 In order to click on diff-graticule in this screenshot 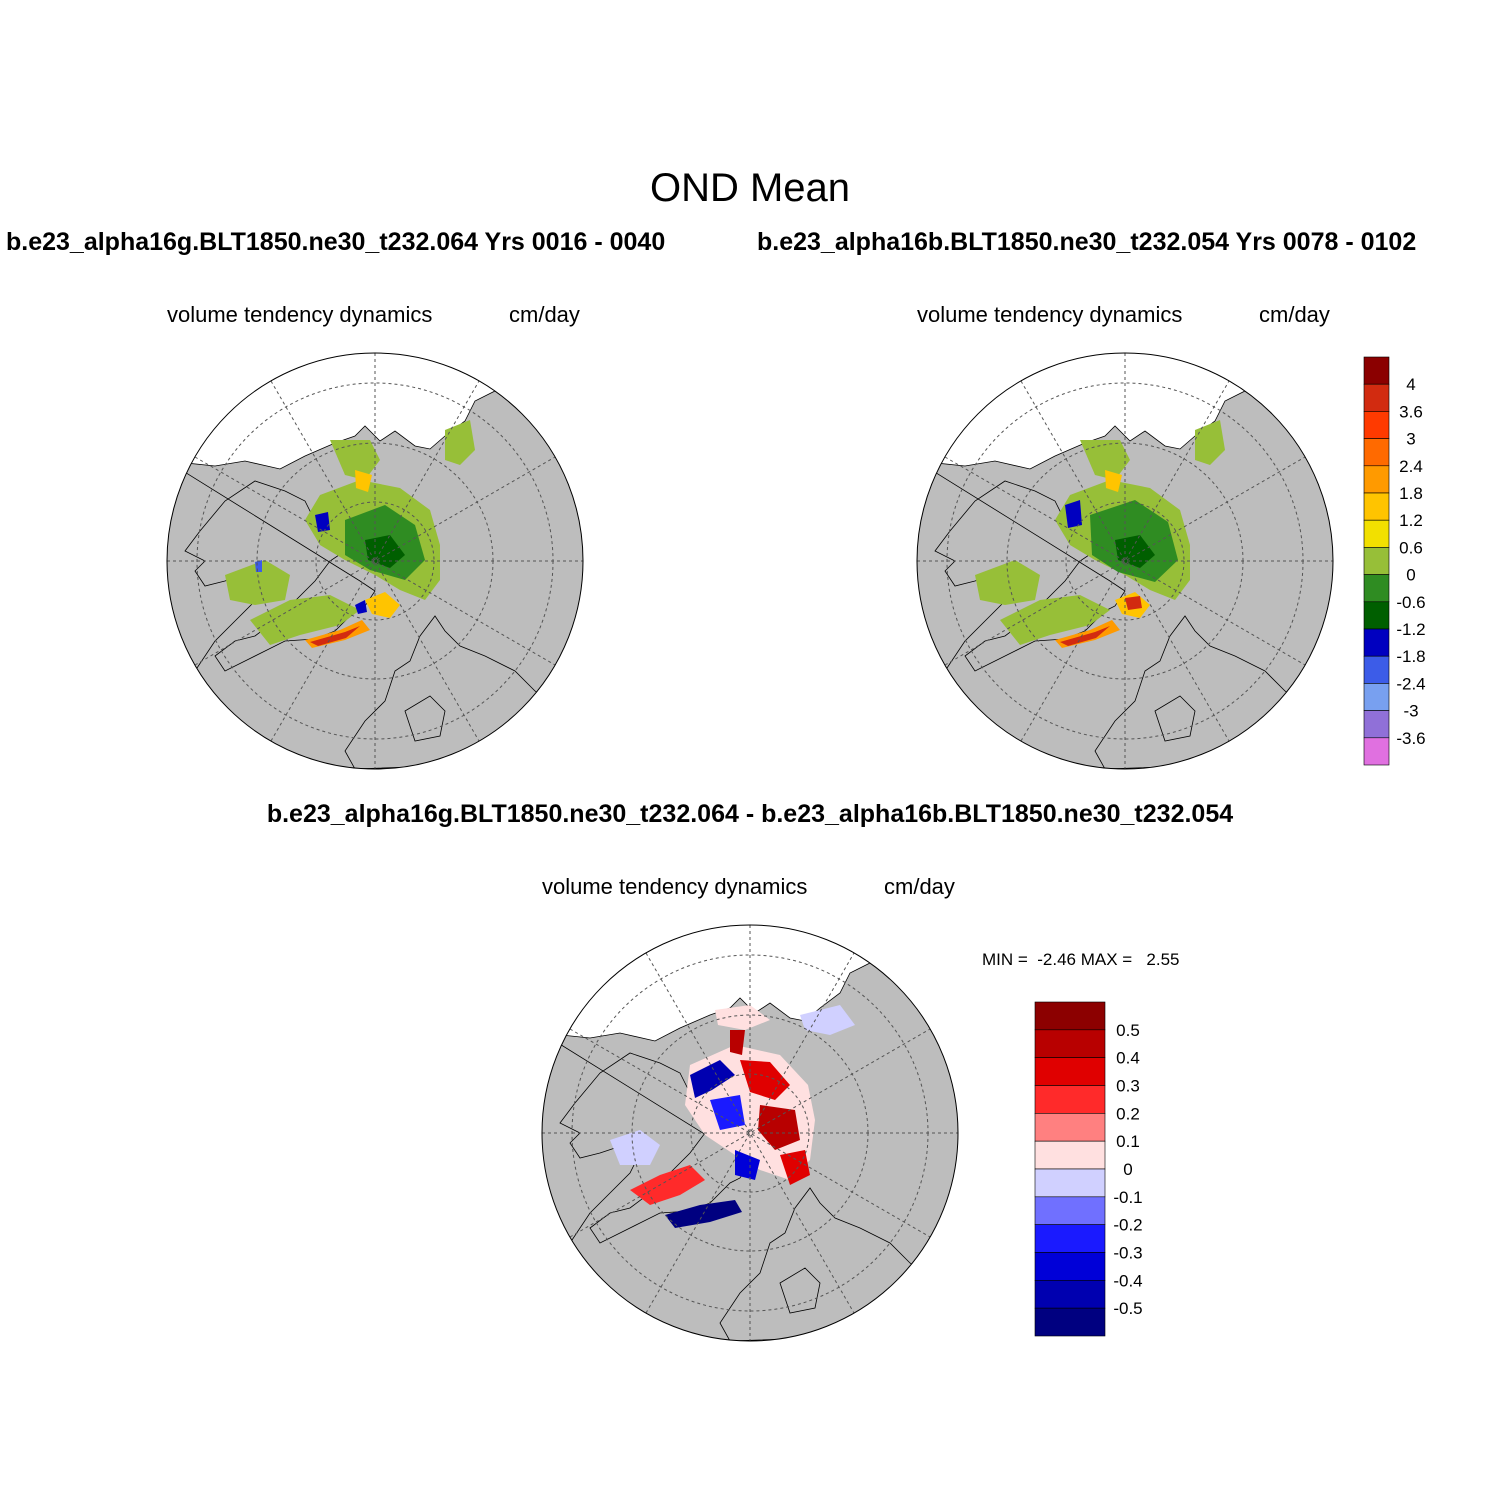, I will do `click(750, 1133)`.